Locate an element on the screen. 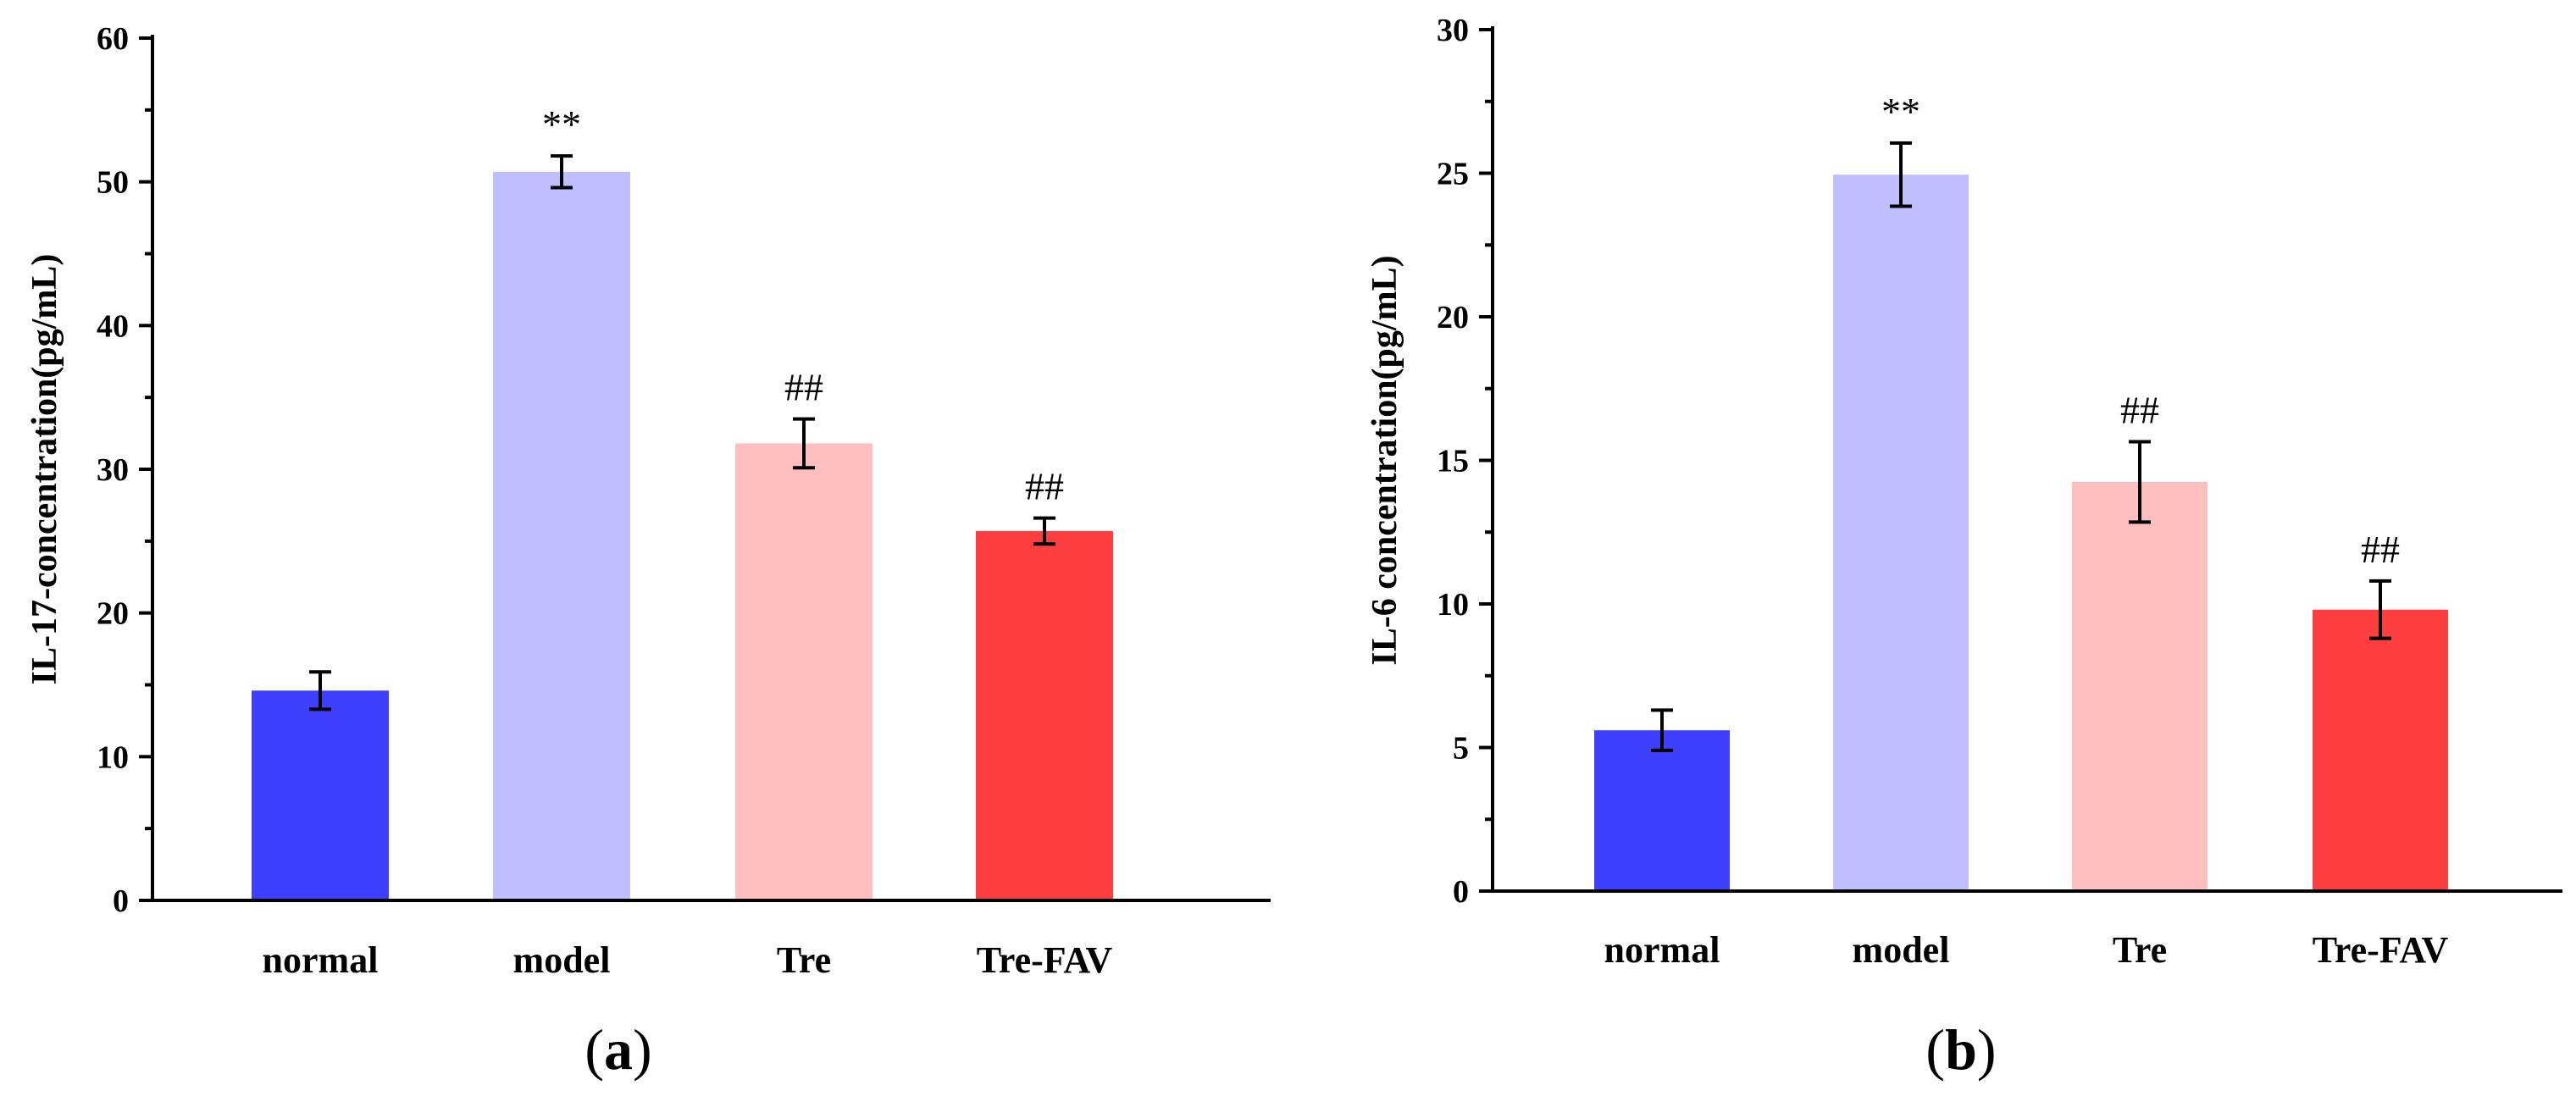 The image size is (2576, 1102). panel-letter: a is located at coordinates (618, 1050).